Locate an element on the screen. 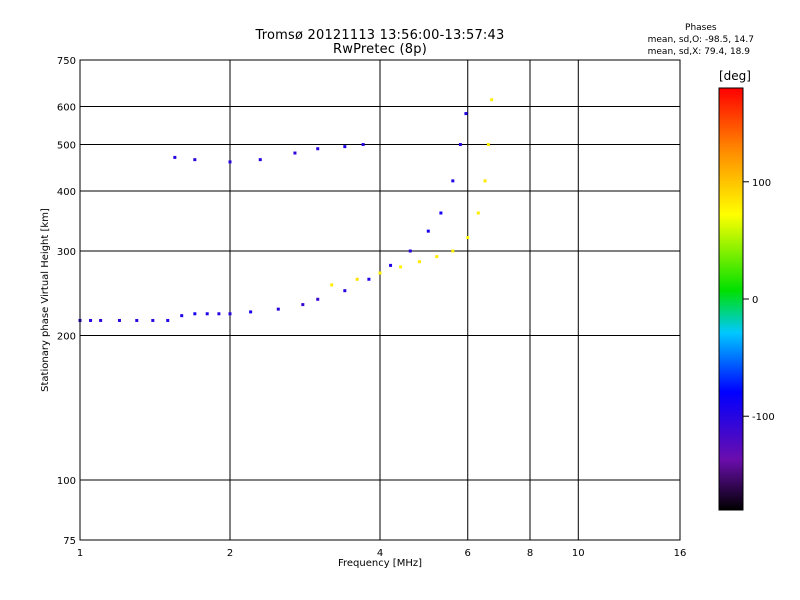 The width and height of the screenshot is (800, 600). y-tick-label: 200 is located at coordinates (66, 337).